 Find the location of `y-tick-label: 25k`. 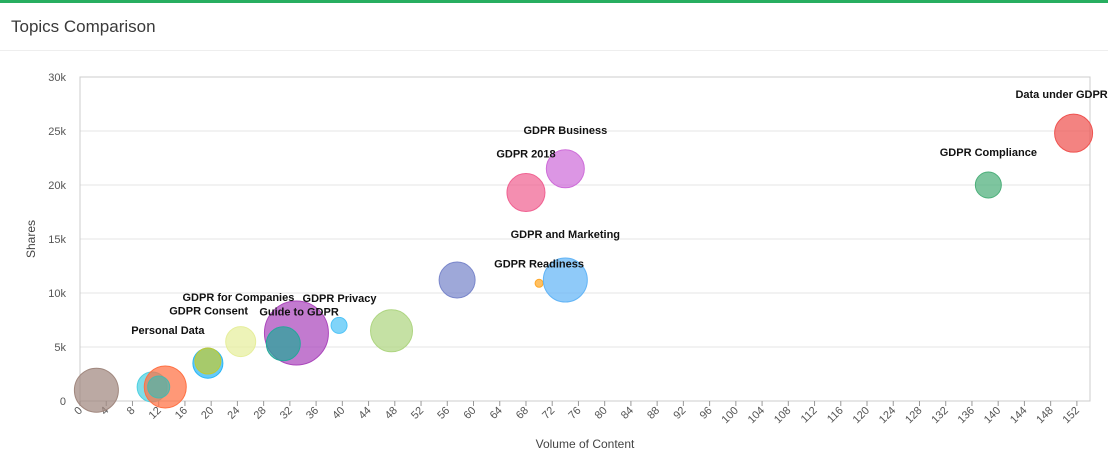

y-tick-label: 25k is located at coordinates (57, 132).